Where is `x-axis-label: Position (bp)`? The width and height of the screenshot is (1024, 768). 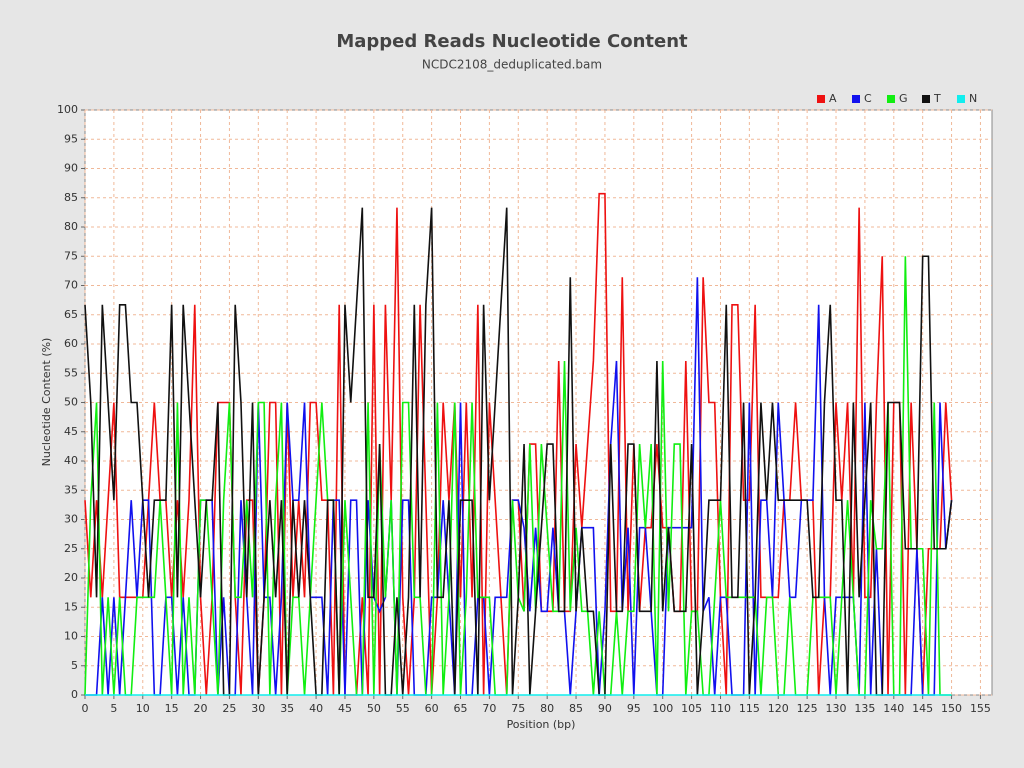
x-axis-label: Position (bp) is located at coordinates (541, 724).